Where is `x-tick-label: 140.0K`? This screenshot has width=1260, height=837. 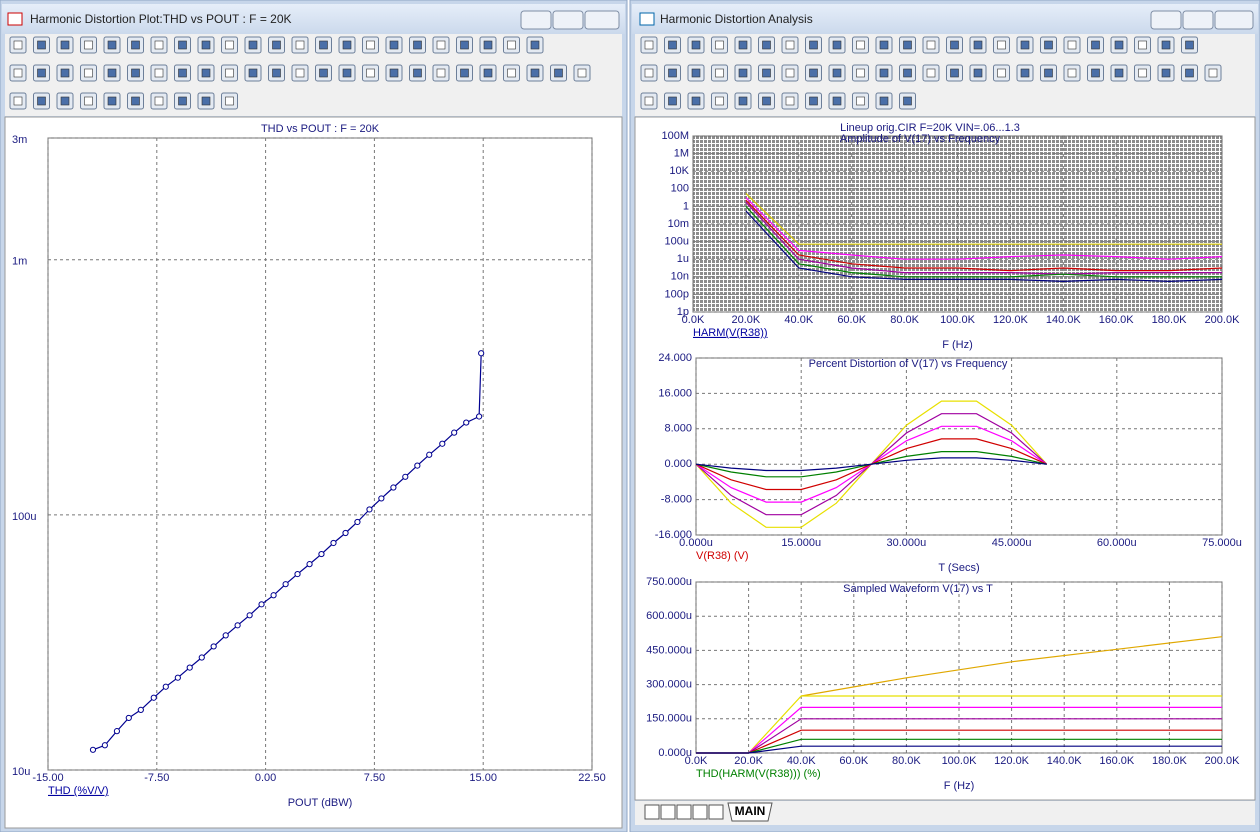
x-tick-label: 140.0K is located at coordinates (1065, 761).